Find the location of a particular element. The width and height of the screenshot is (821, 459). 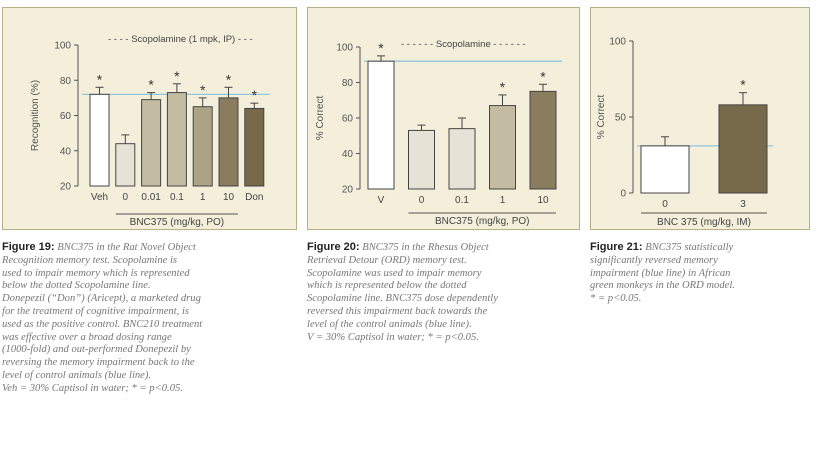

caption-line: which is represented below the dotted is located at coordinates (387, 286).